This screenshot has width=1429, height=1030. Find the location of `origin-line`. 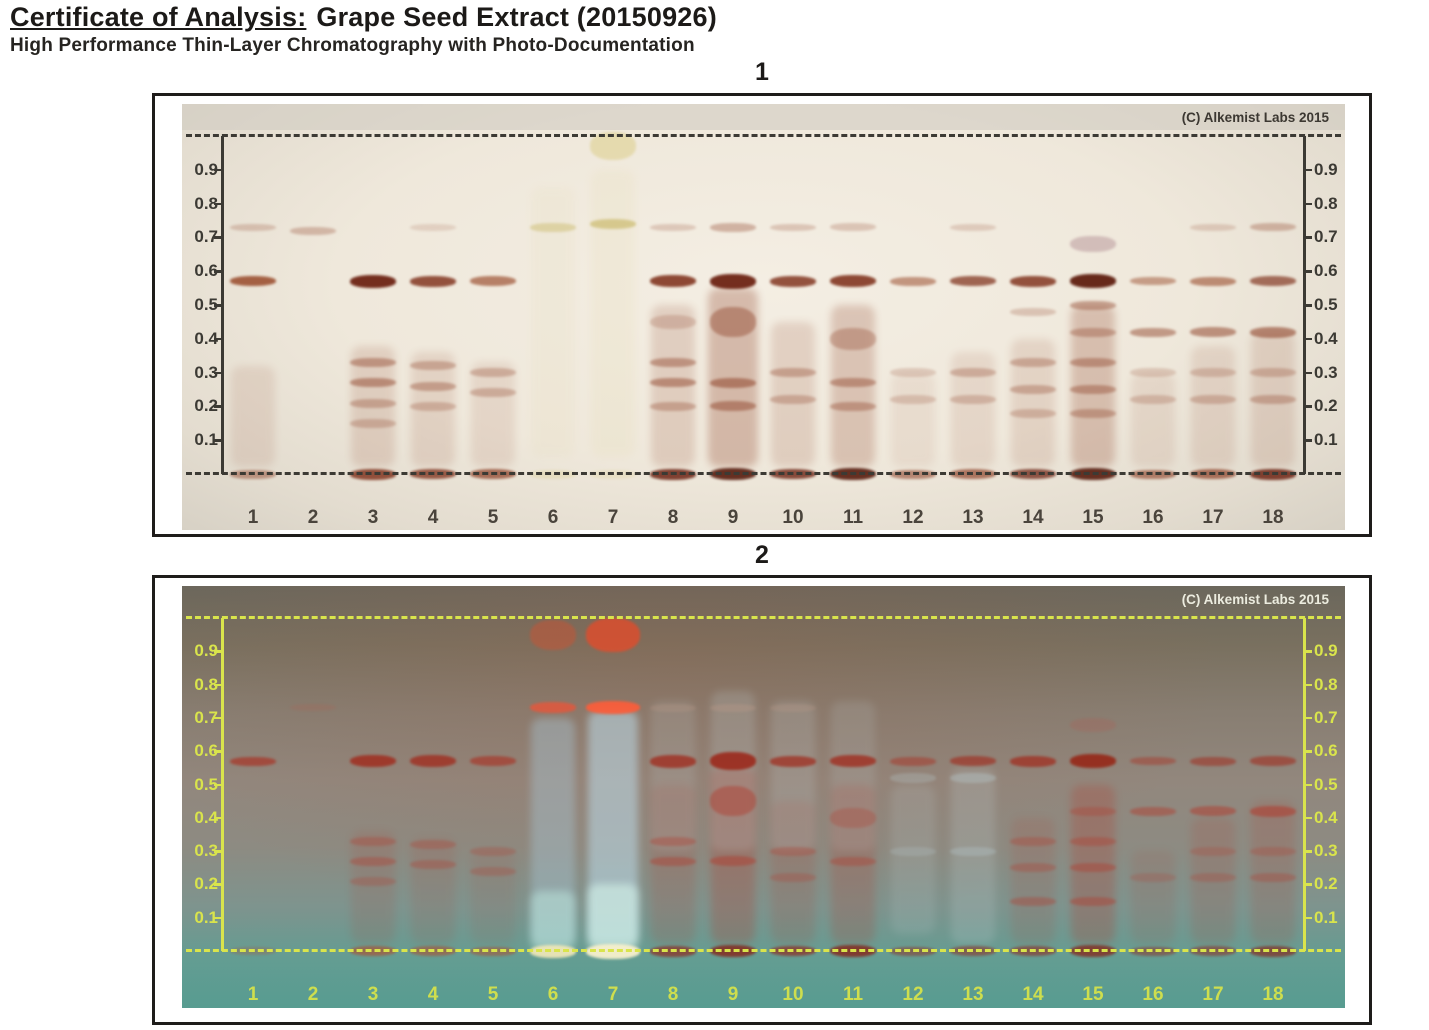

origin-line is located at coordinates (763, 950).